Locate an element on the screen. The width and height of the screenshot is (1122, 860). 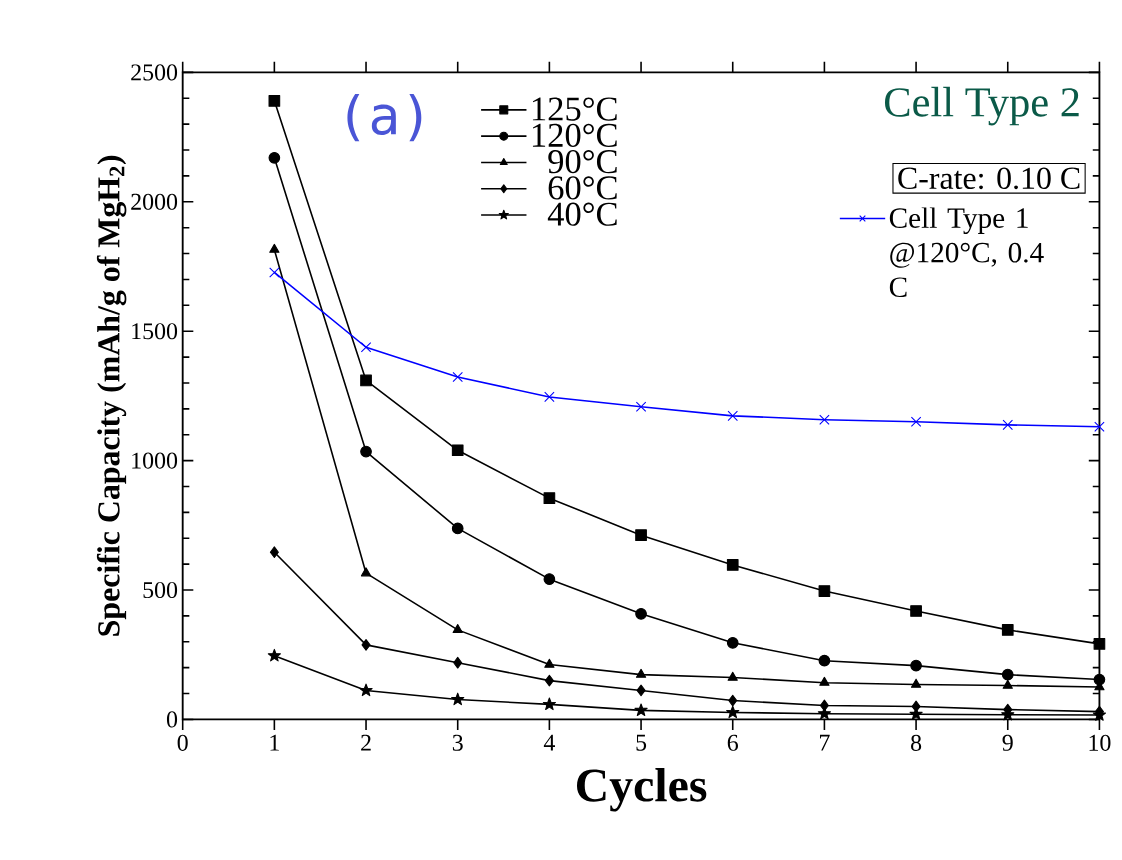
x-tick-label: 8 is located at coordinates (916, 743).